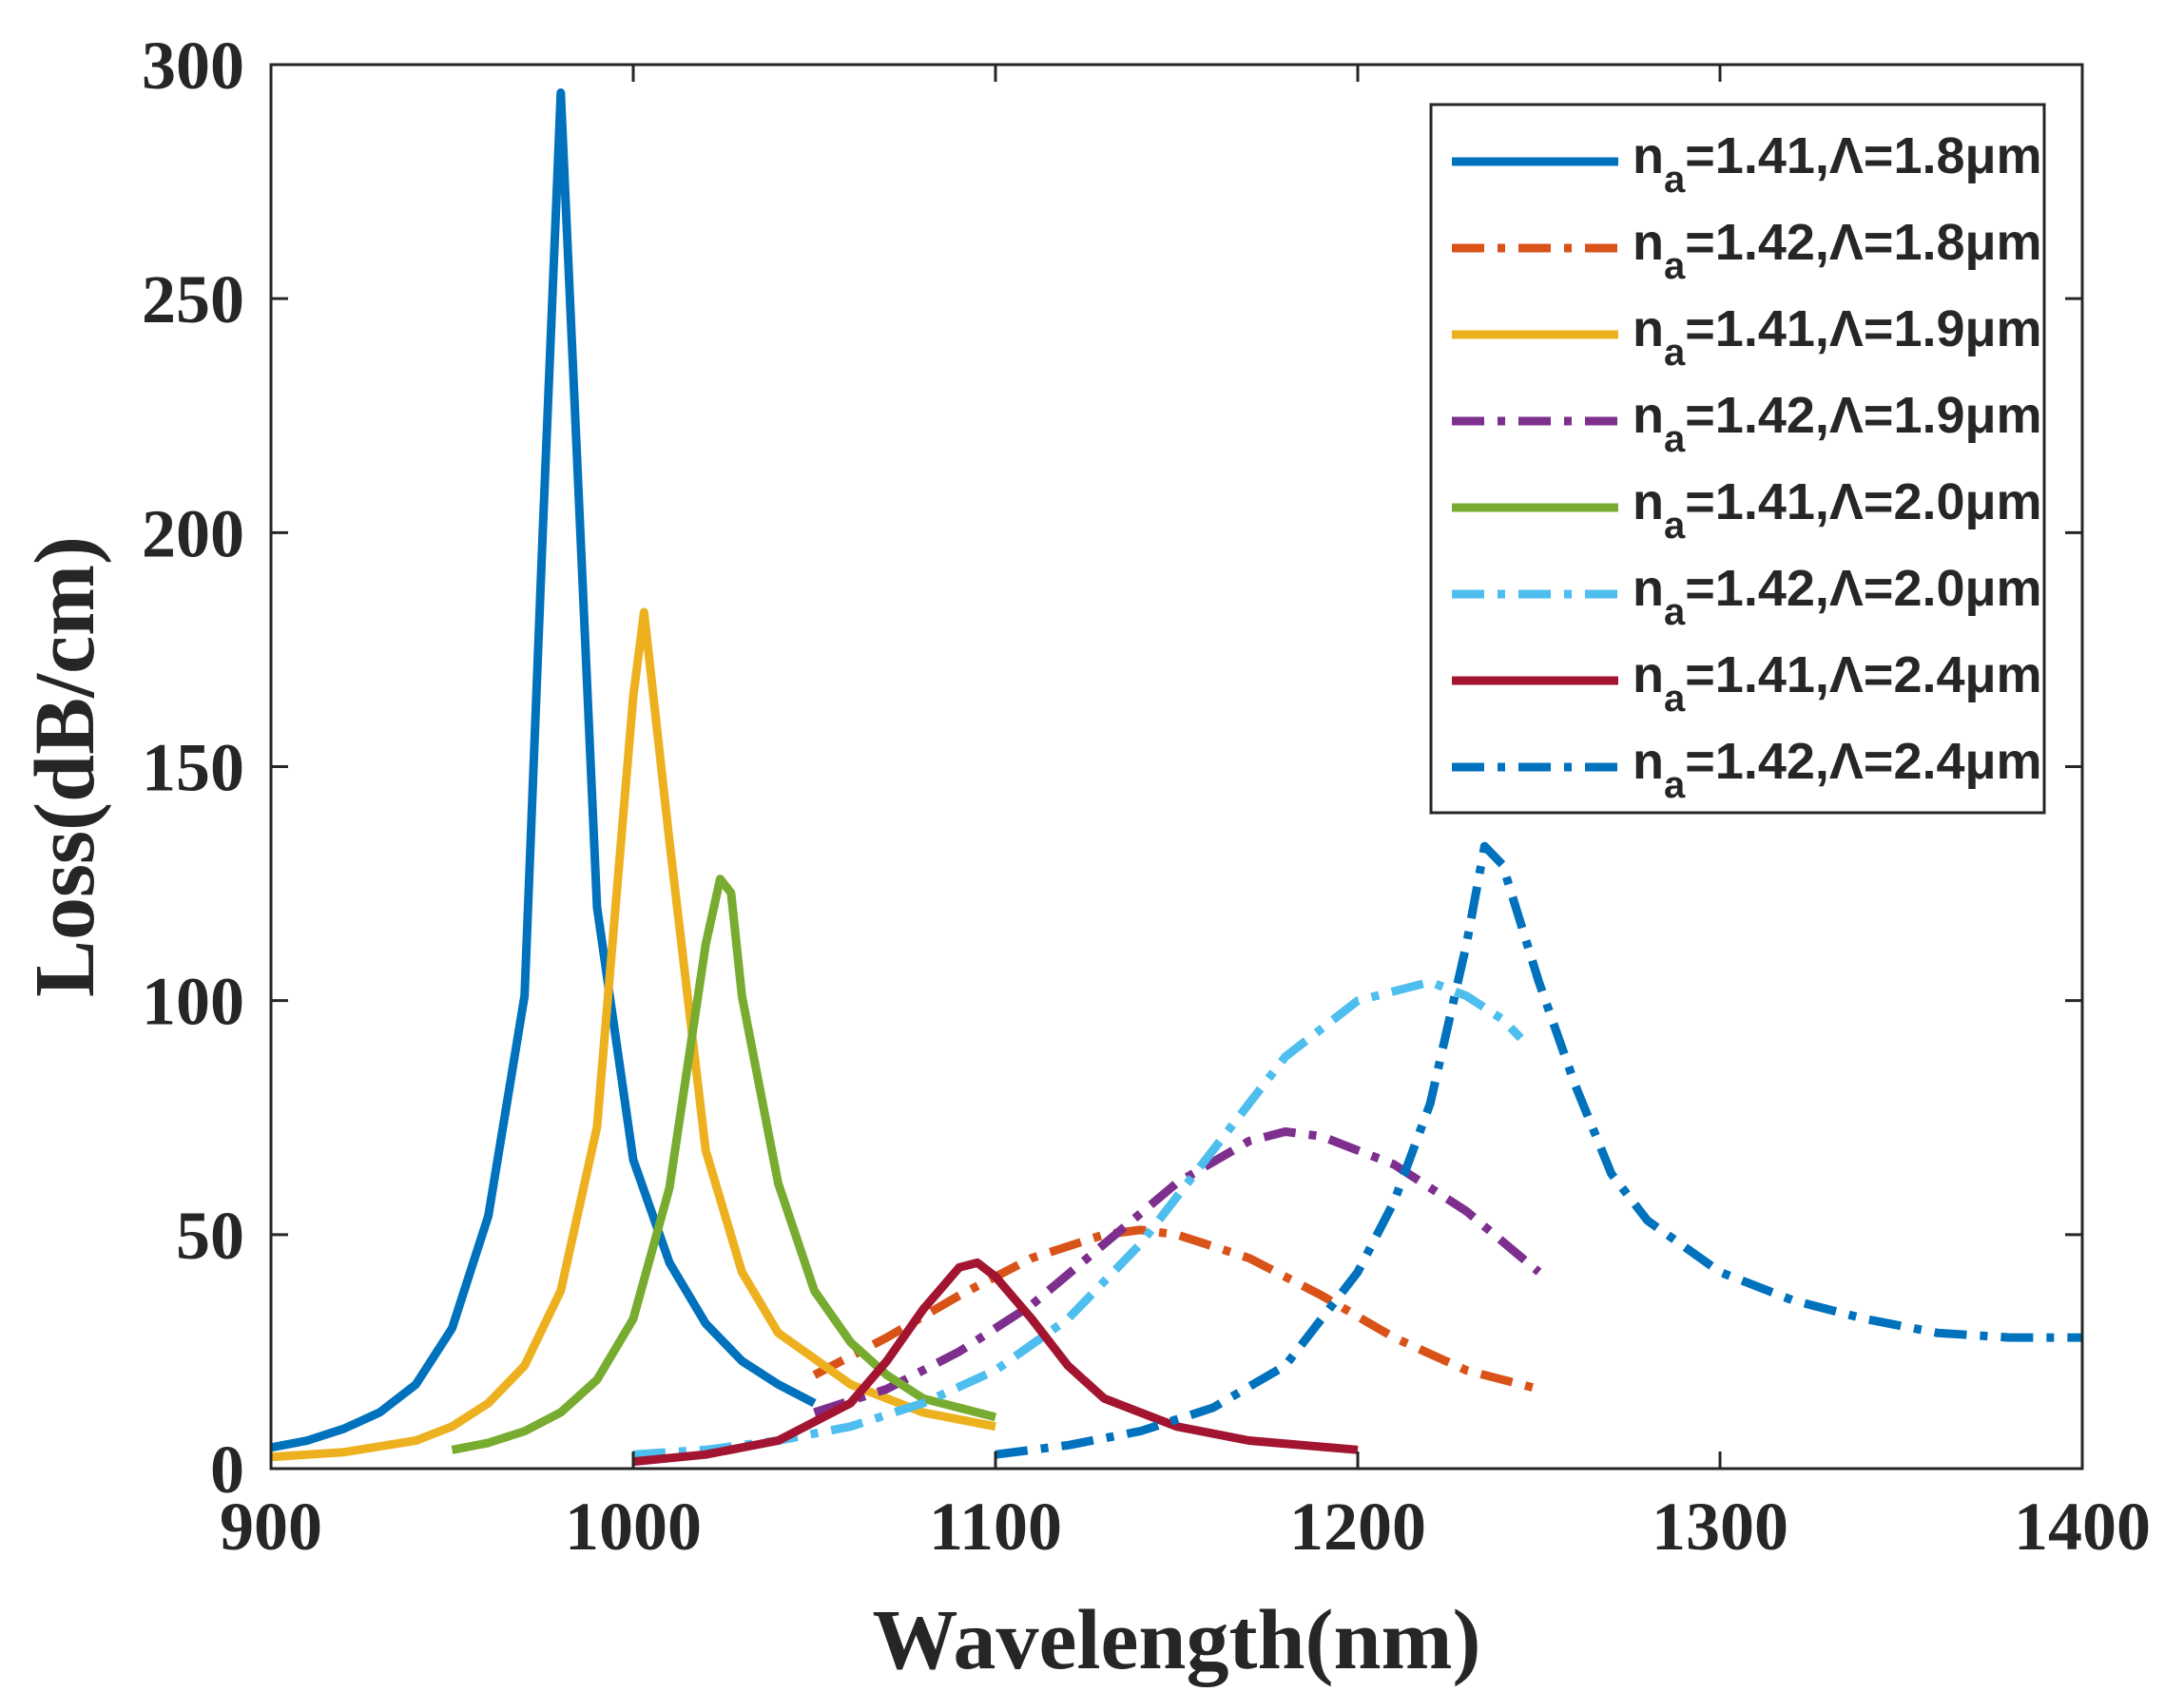  Describe the element at coordinates (210, 1236) in the screenshot. I see `y-tick-label: 50` at that location.